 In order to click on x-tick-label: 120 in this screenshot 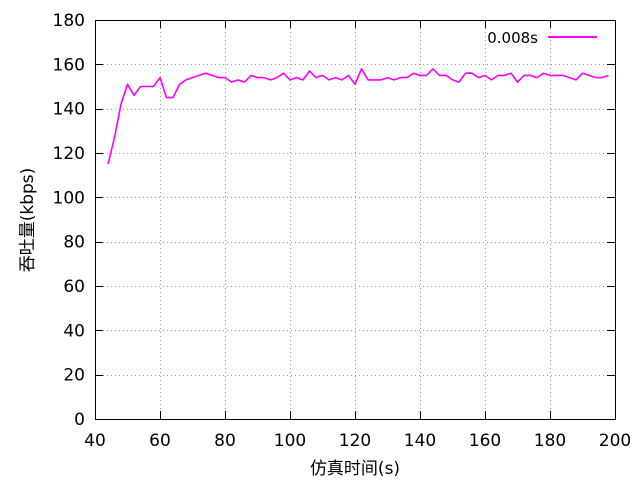, I will do `click(355, 441)`.